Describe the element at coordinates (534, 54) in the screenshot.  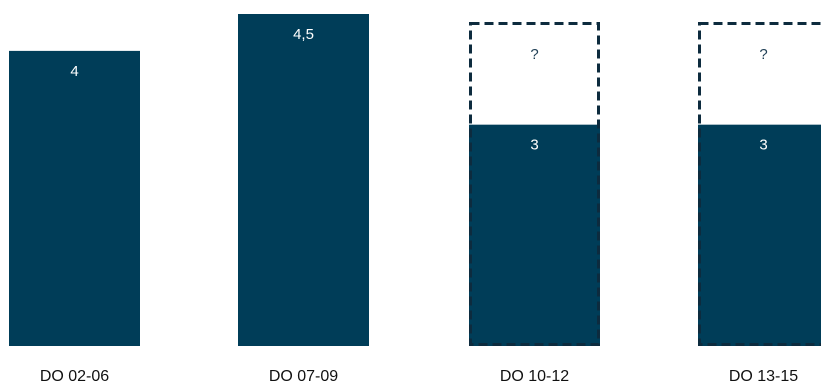
I see `unknown-value-label-3: ?` at that location.